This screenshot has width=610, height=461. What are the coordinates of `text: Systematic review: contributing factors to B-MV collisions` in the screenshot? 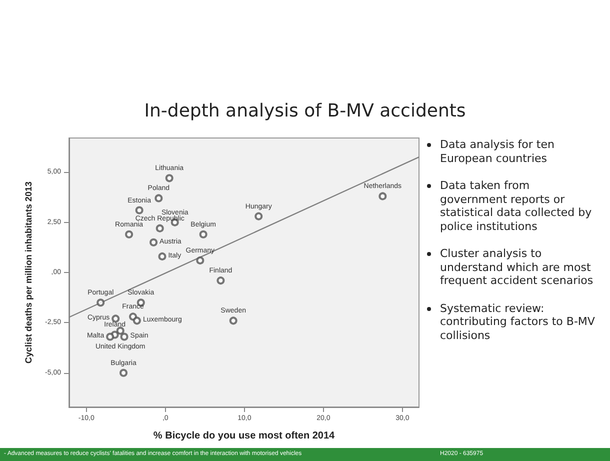 It's located at (517, 322).